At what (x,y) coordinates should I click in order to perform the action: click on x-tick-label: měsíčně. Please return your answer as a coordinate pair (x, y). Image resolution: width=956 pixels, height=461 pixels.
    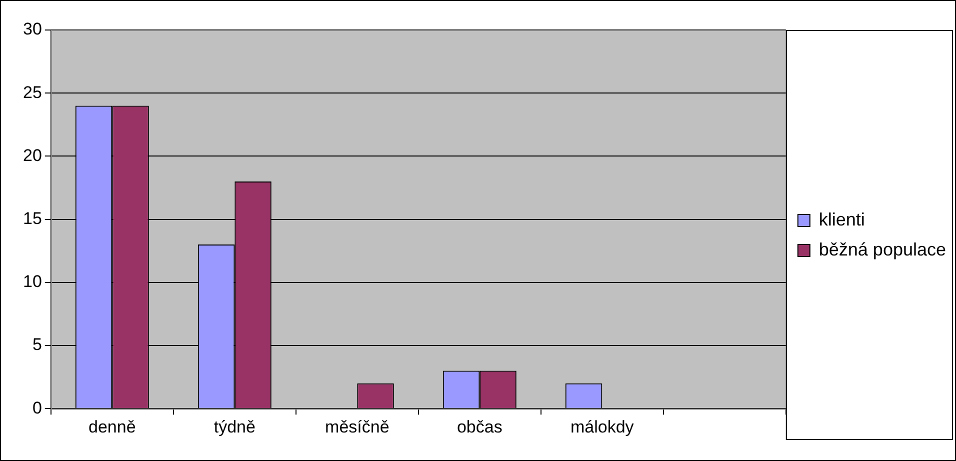
    Looking at the image, I should click on (357, 426).